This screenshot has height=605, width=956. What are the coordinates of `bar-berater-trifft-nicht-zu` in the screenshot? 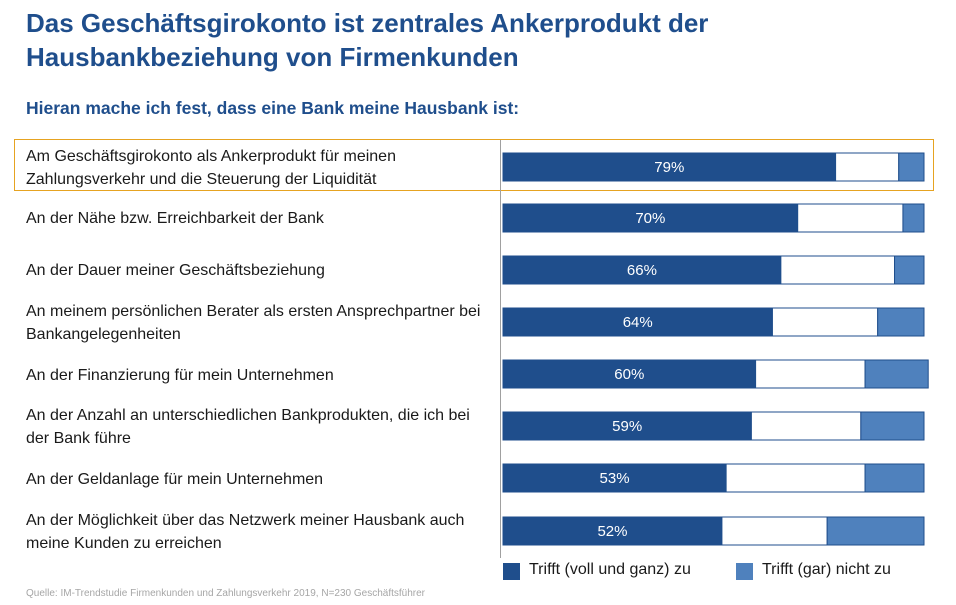 It's located at (901, 322).